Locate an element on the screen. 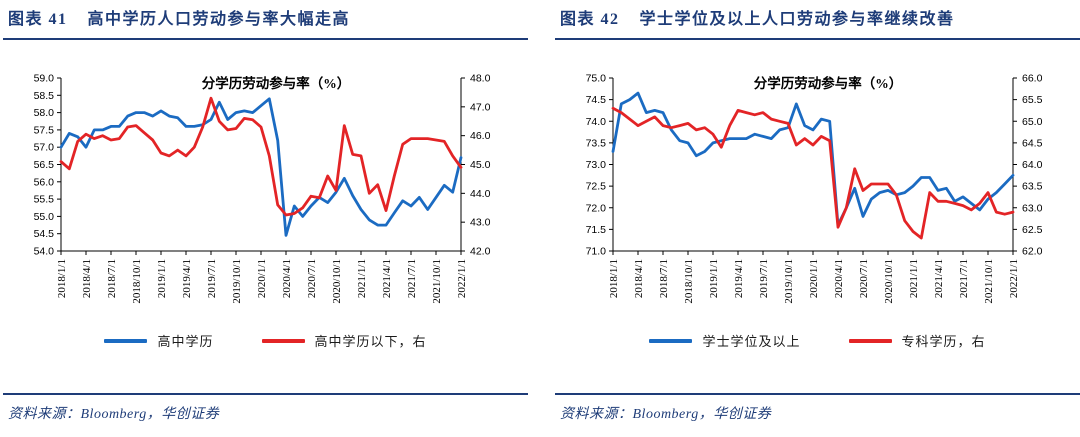 The height and width of the screenshot is (437, 1080). y-axis-left-label: 71.5 is located at coordinates (596, 230).